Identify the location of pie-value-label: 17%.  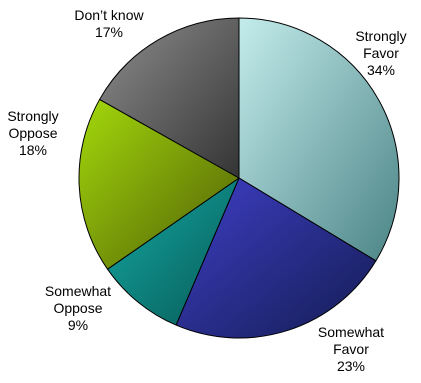
(109, 32).